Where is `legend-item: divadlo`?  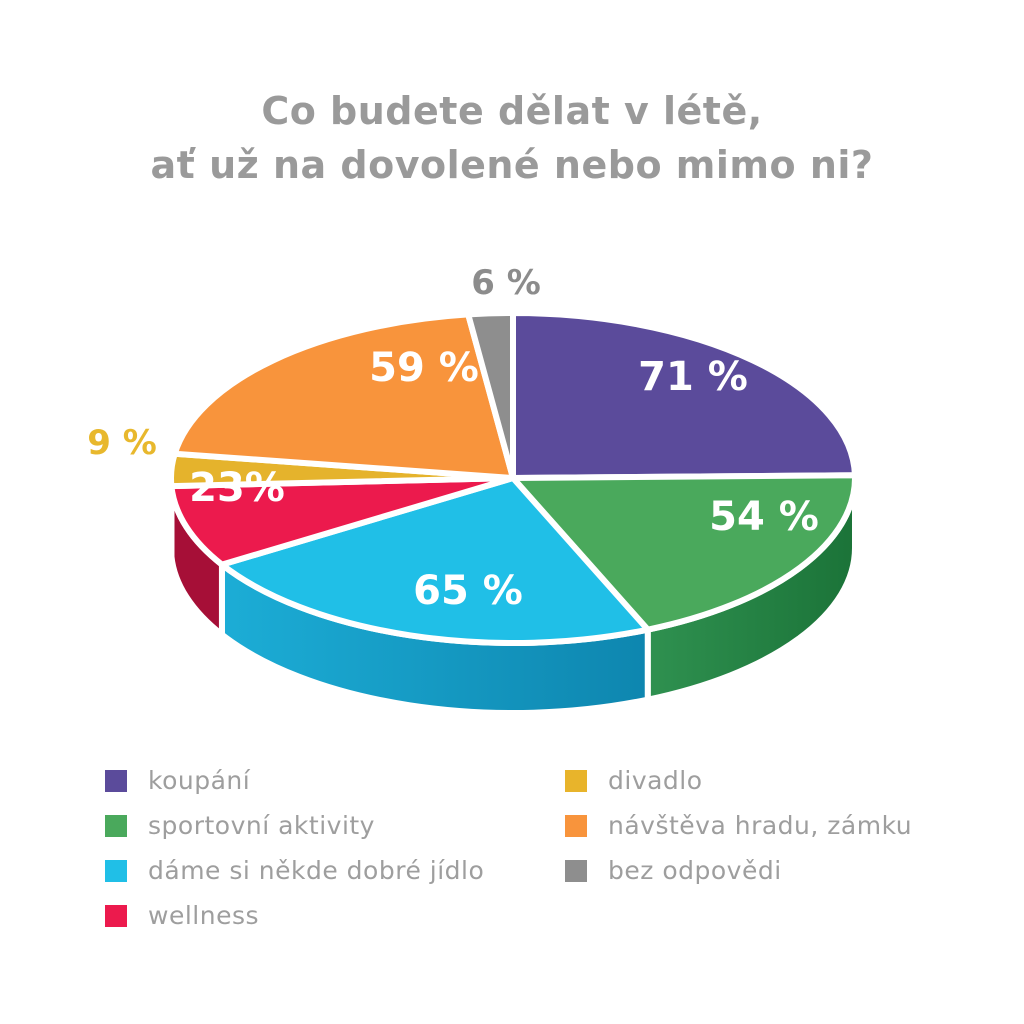 legend-item: divadlo is located at coordinates (738, 780).